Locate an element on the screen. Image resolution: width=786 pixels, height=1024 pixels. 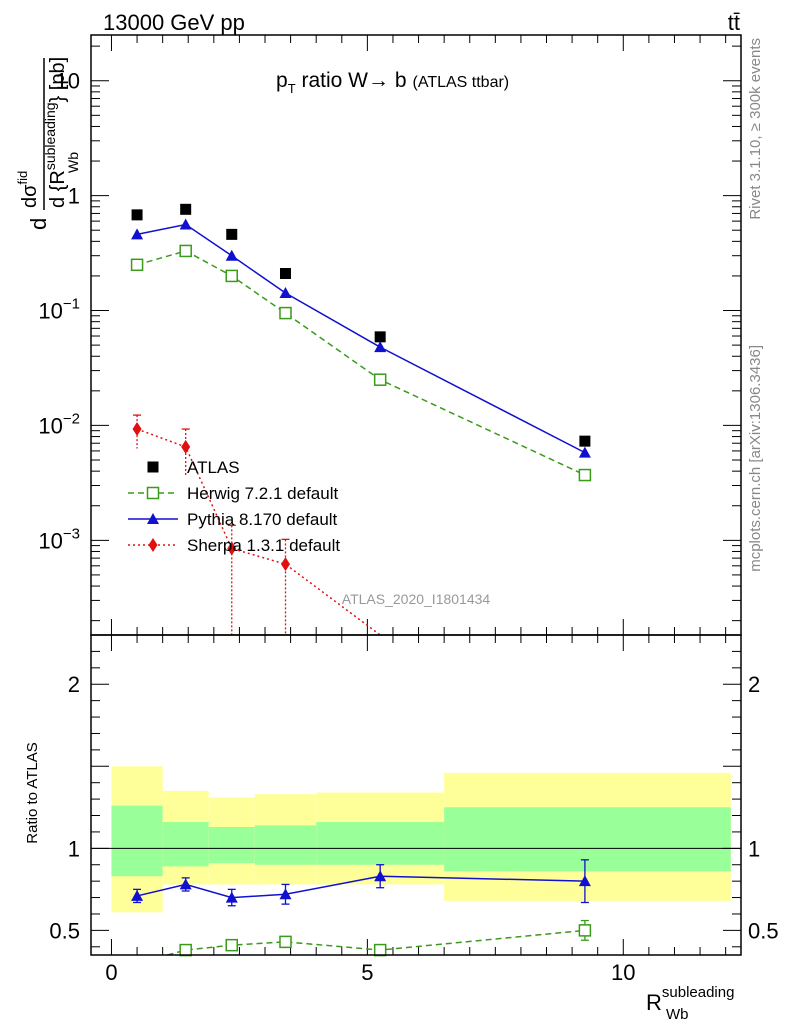
legend-label-atlas: ATLAS is located at coordinates (213, 467).